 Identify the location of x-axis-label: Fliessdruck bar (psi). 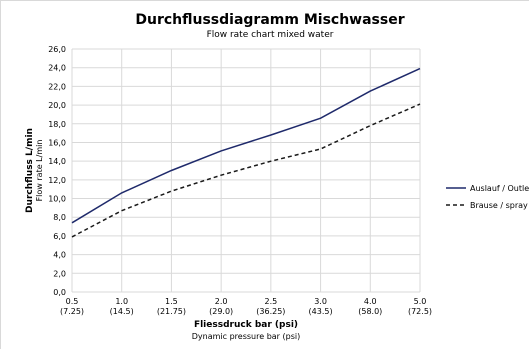
(246, 325).